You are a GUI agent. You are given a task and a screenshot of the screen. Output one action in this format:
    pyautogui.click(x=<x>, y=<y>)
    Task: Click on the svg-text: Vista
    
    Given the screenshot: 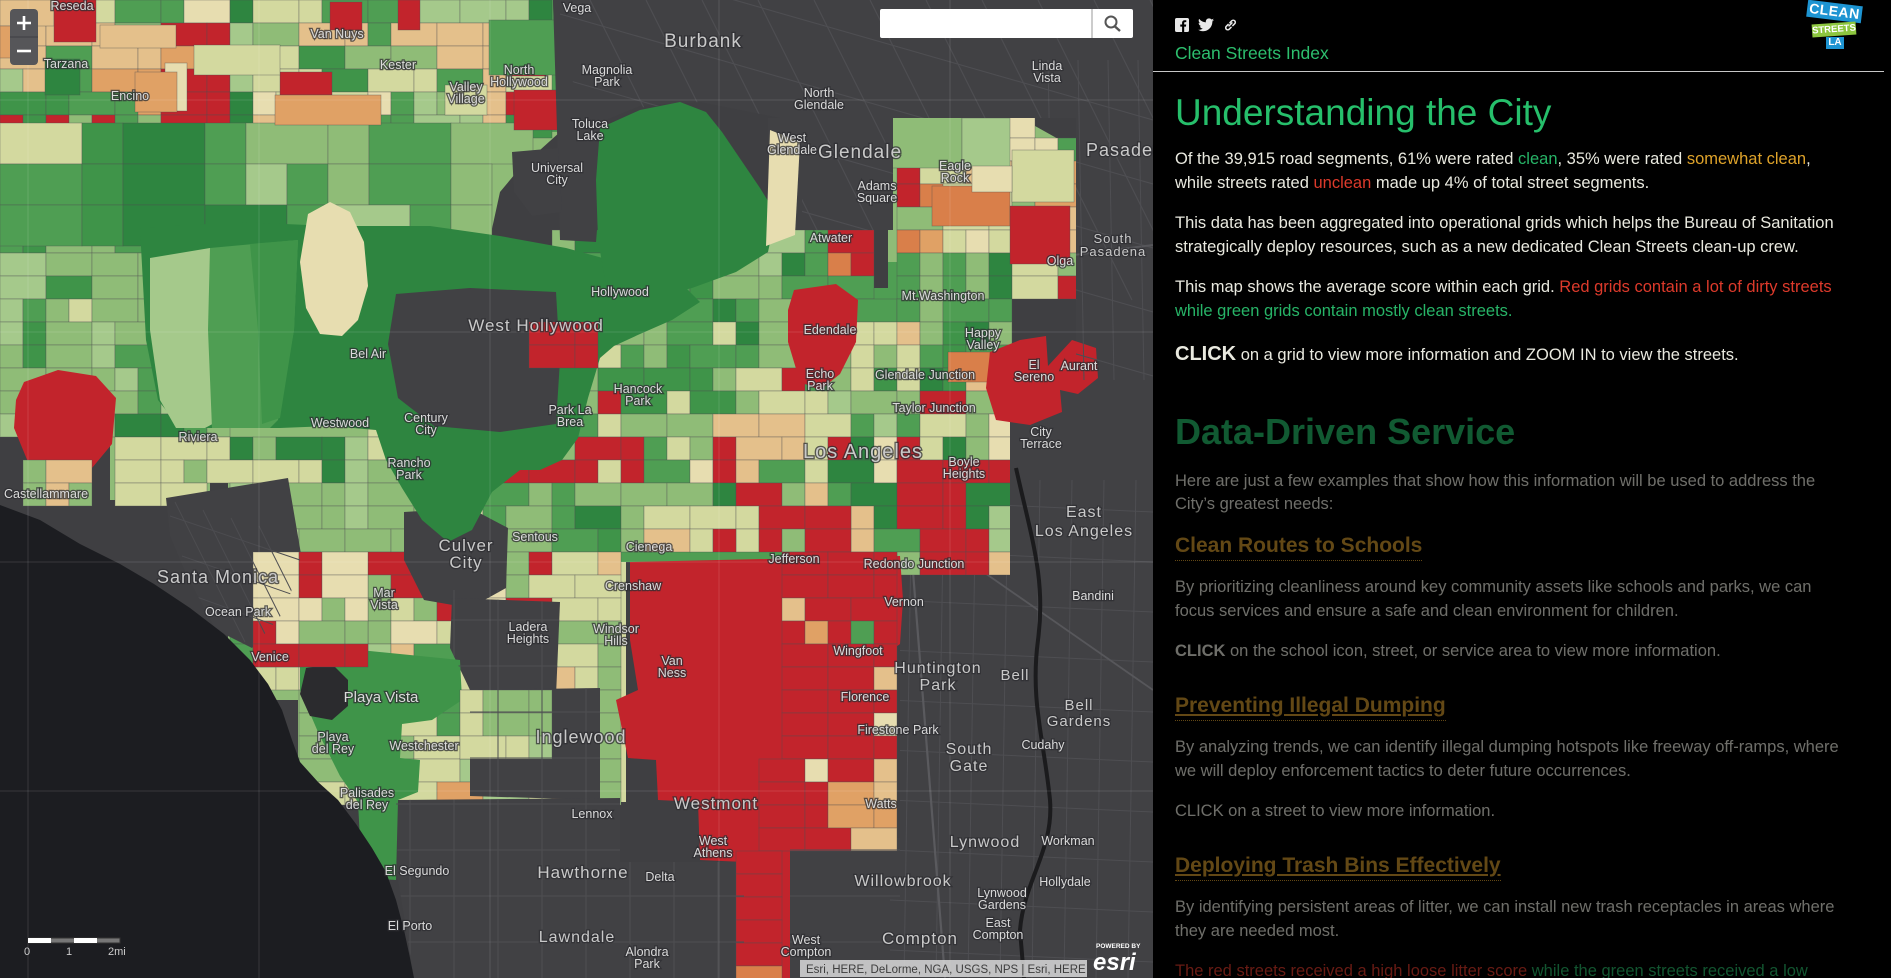 What is the action you would take?
    pyautogui.click(x=1047, y=78)
    